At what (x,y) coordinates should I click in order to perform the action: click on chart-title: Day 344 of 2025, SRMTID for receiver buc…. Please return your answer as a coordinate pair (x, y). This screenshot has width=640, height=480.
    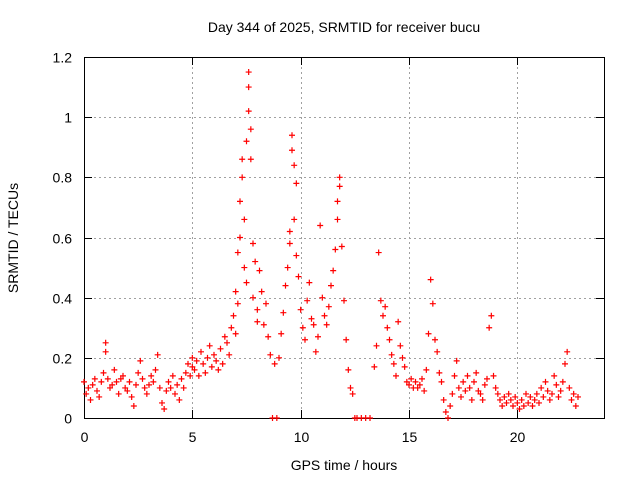
    Looking at the image, I should click on (344, 27).